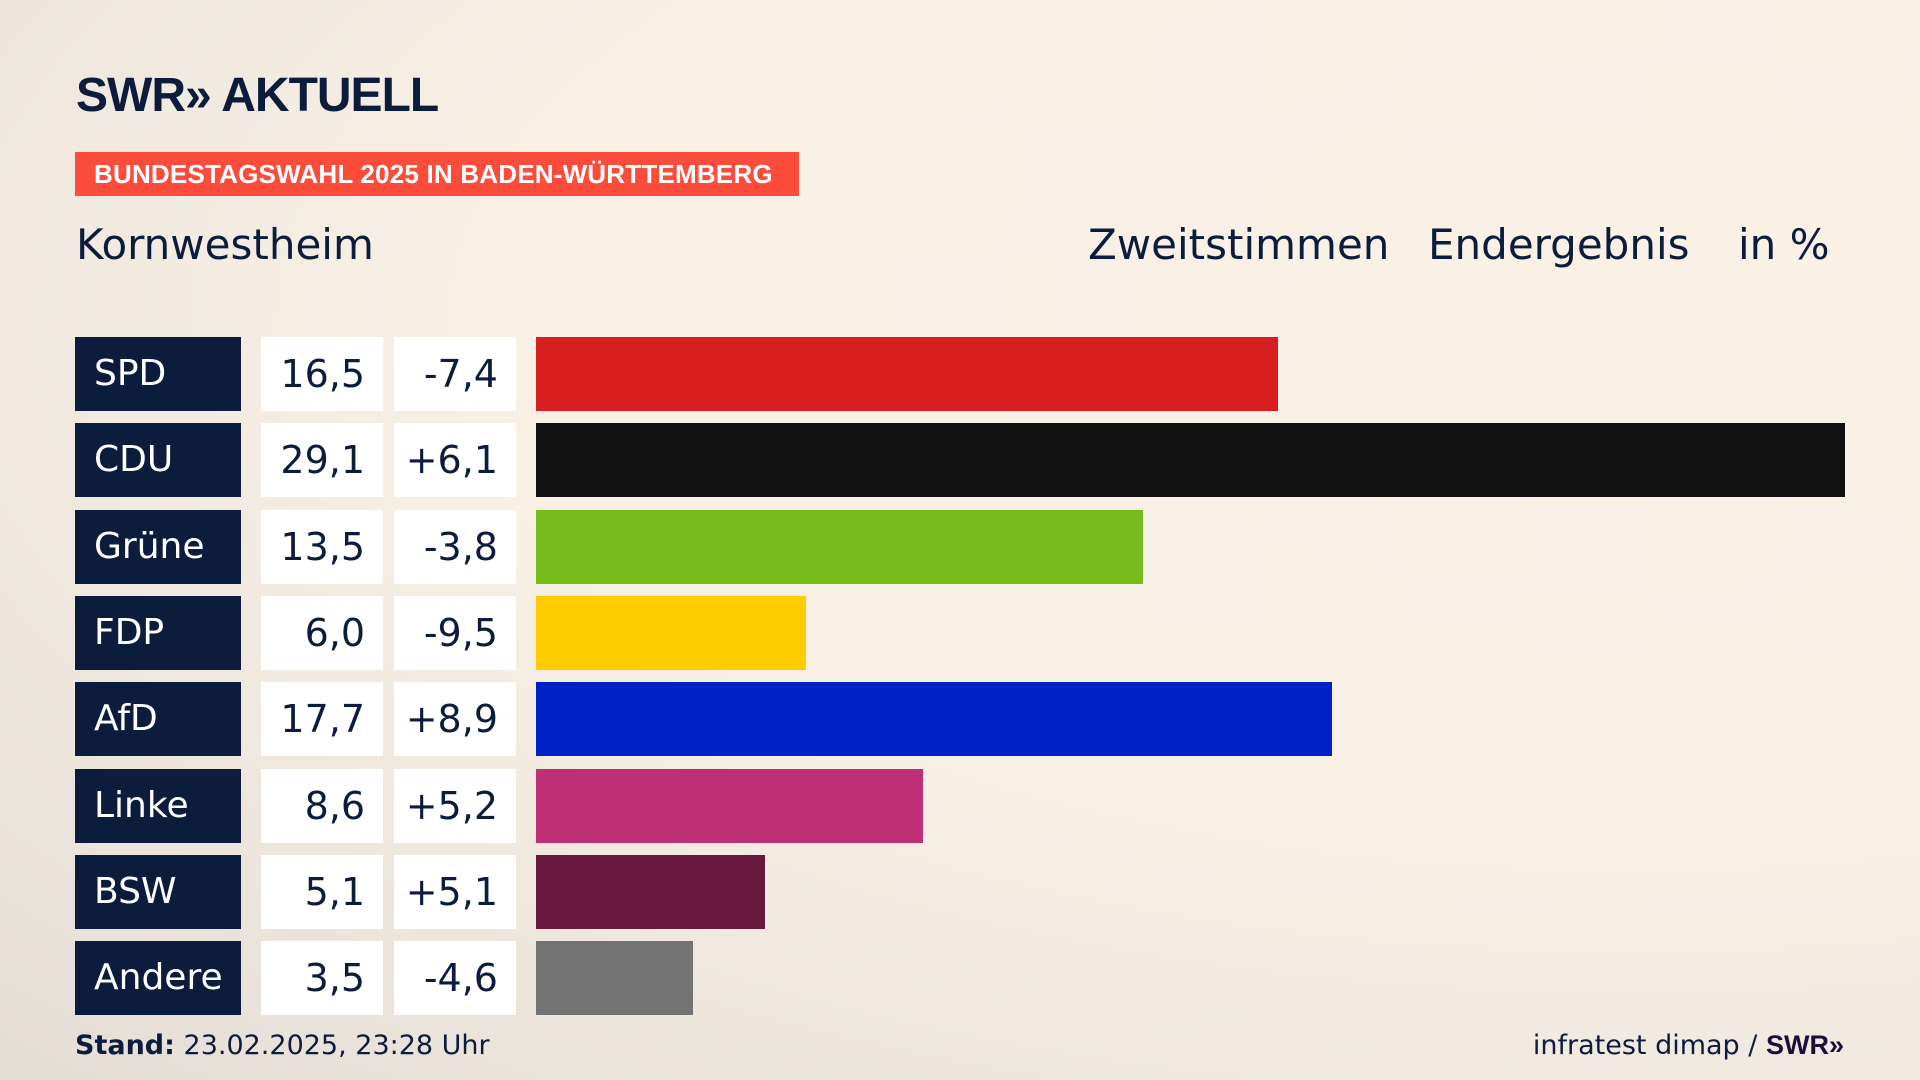  I want to click on change-label: +5,1, so click(455, 891).